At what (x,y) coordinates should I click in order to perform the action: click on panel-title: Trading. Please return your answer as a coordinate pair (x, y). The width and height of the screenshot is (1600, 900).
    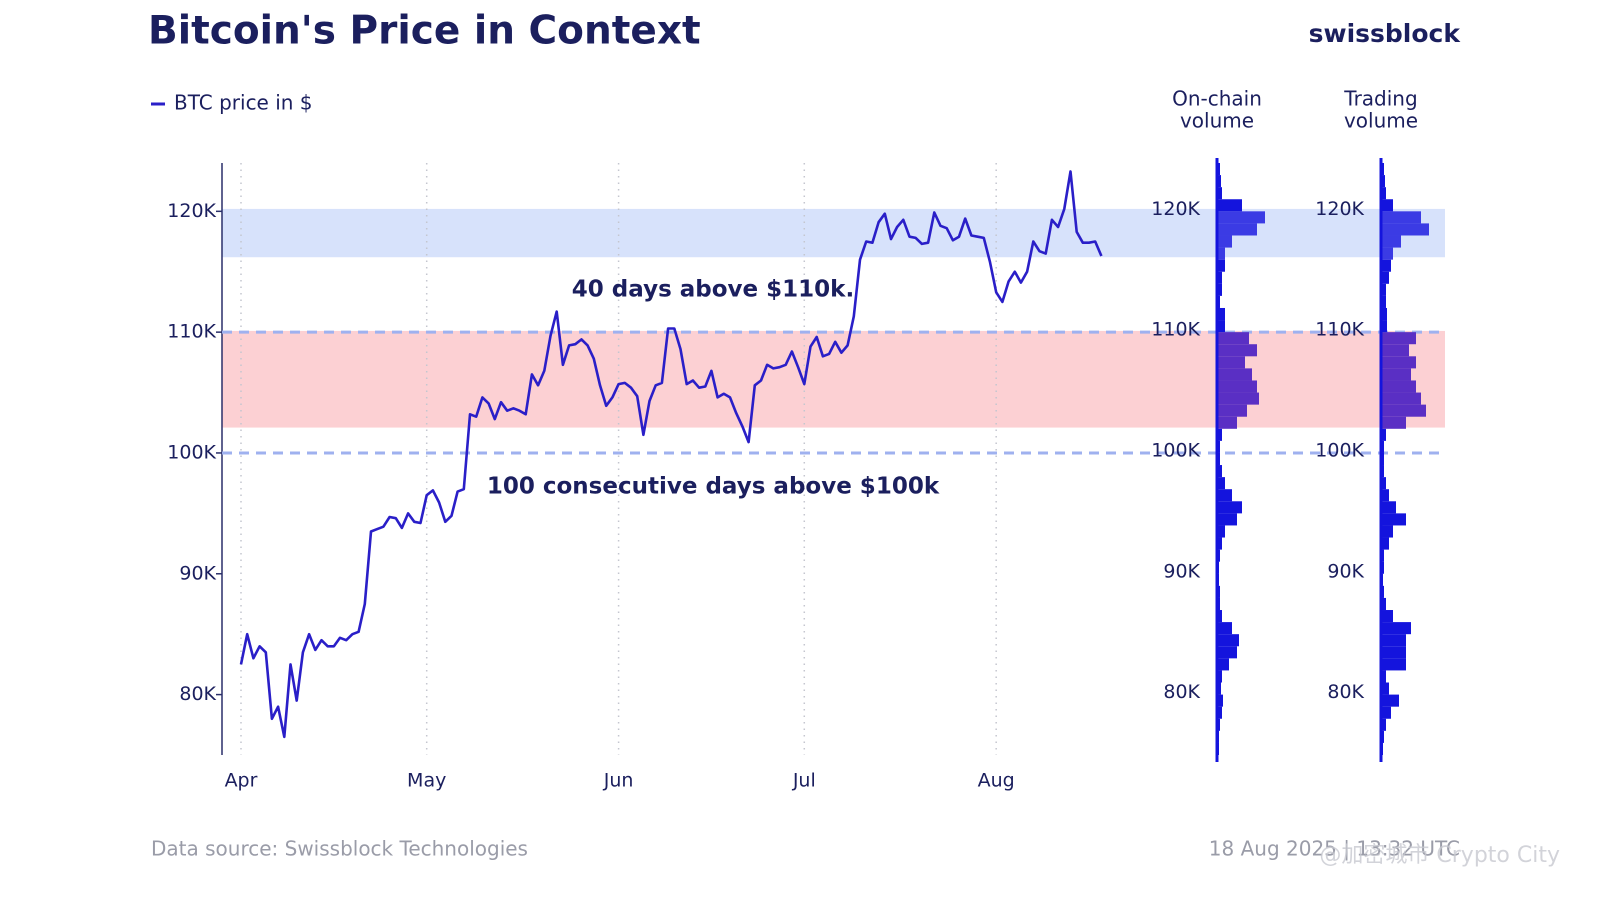
    Looking at the image, I should click on (1380, 99).